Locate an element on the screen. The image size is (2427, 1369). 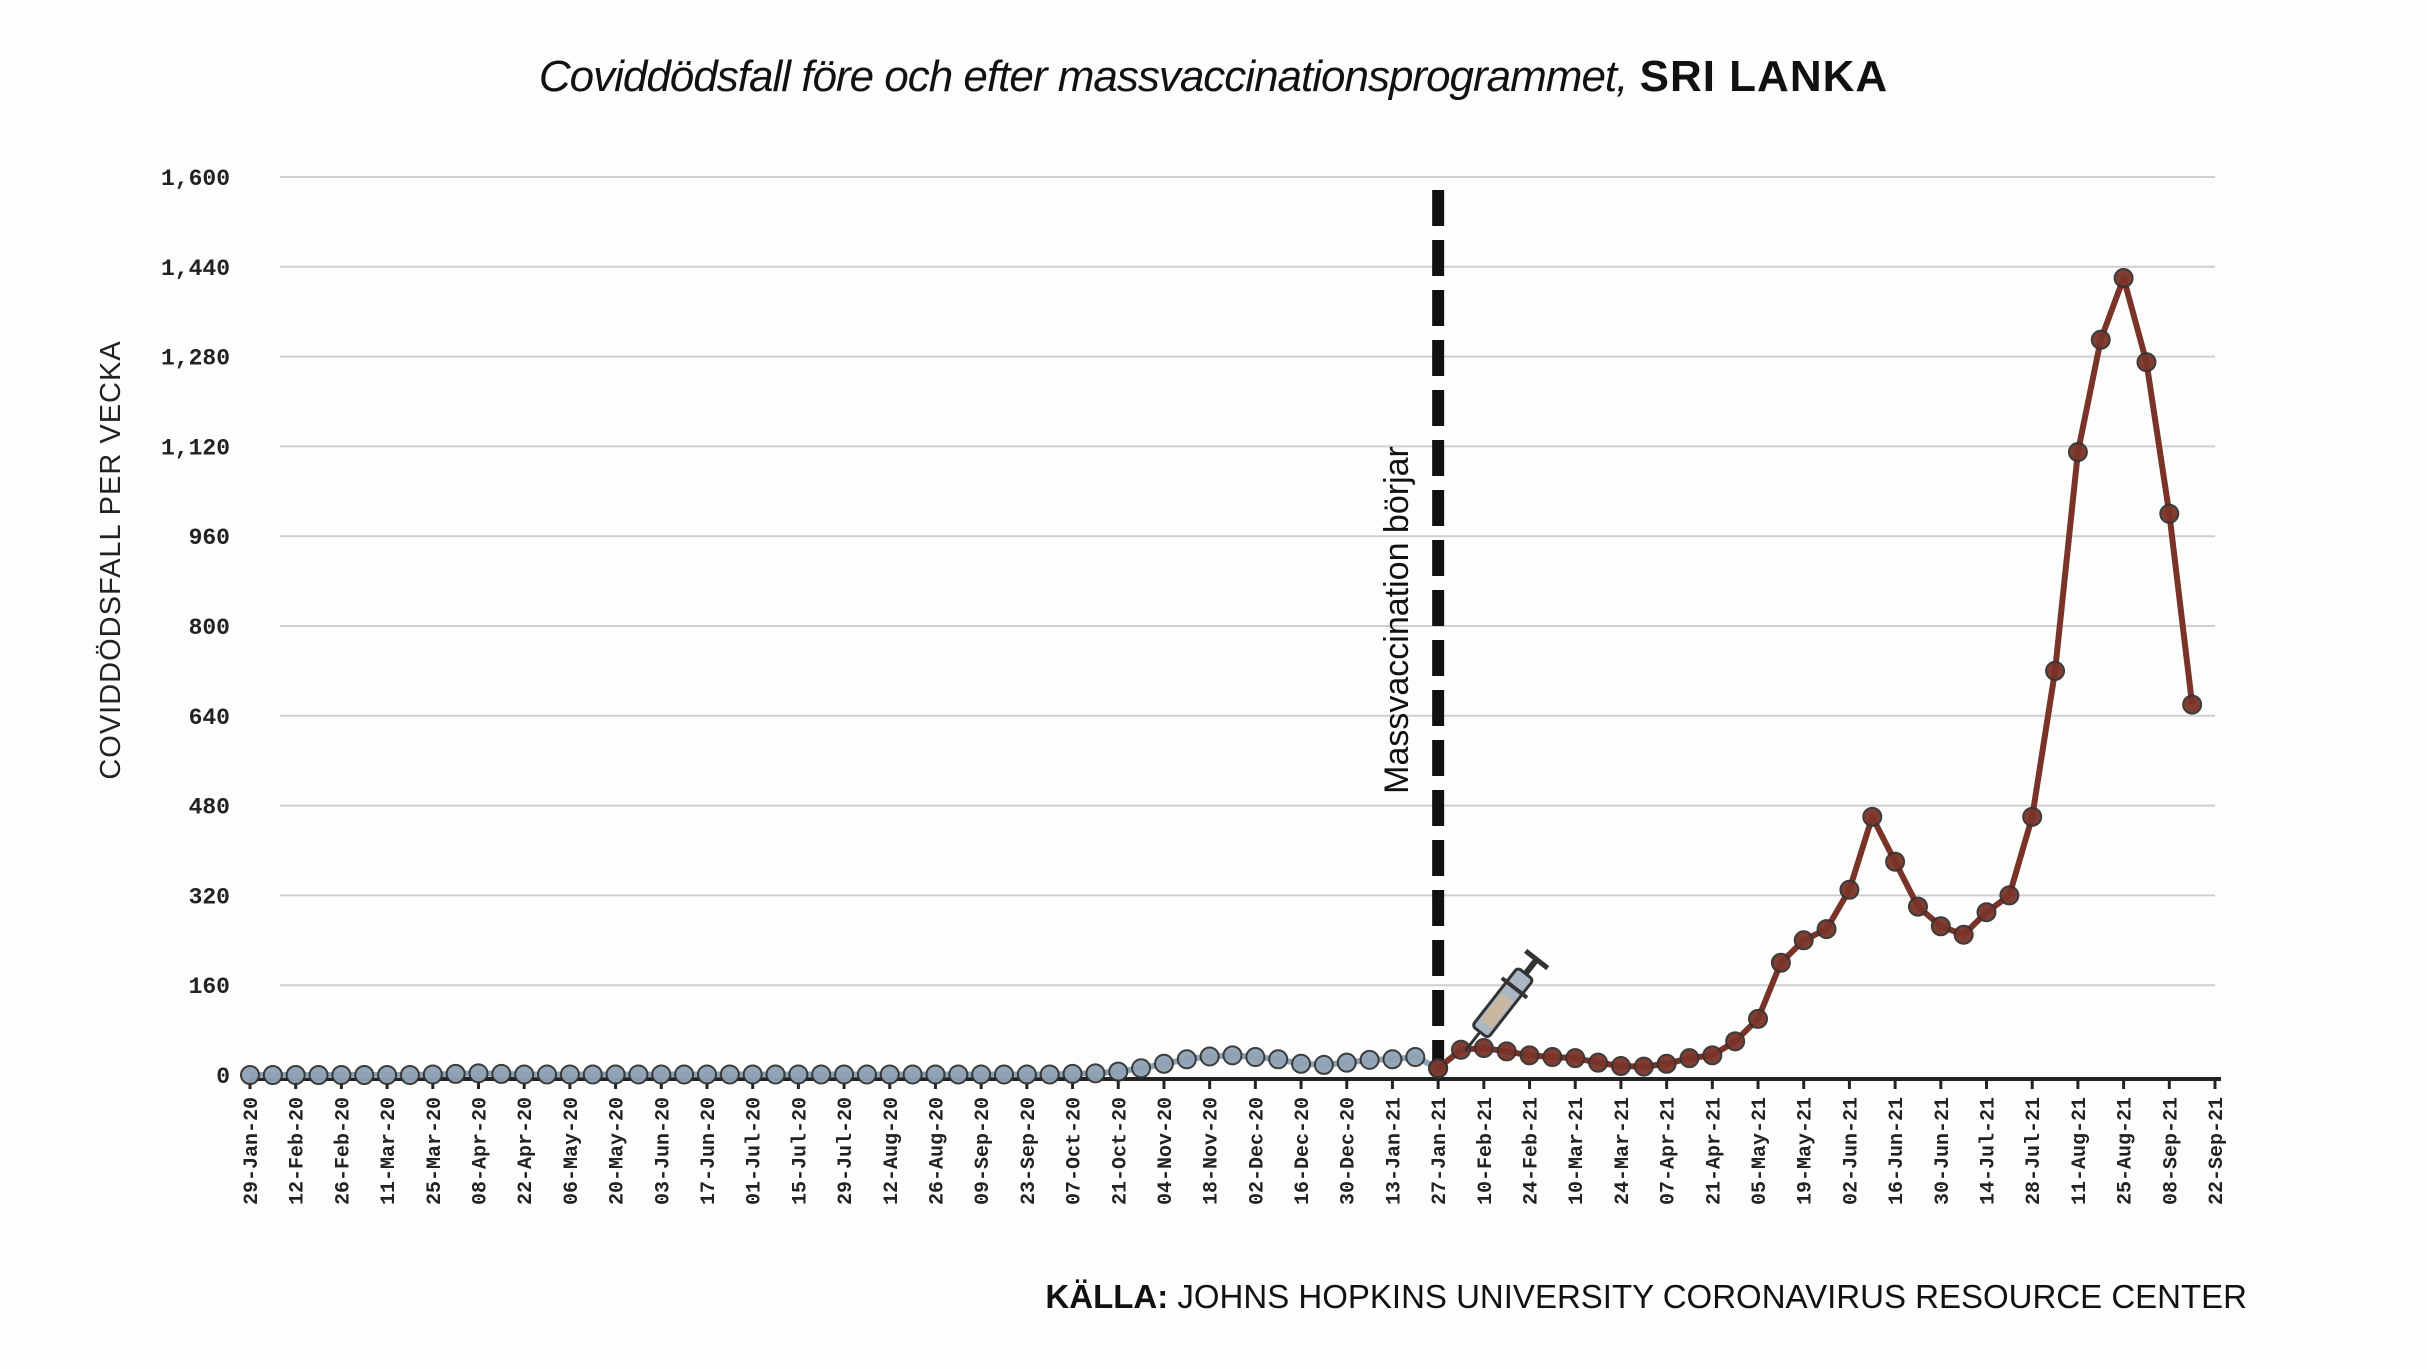
y-tick-label: 1,440 is located at coordinates (195, 269).